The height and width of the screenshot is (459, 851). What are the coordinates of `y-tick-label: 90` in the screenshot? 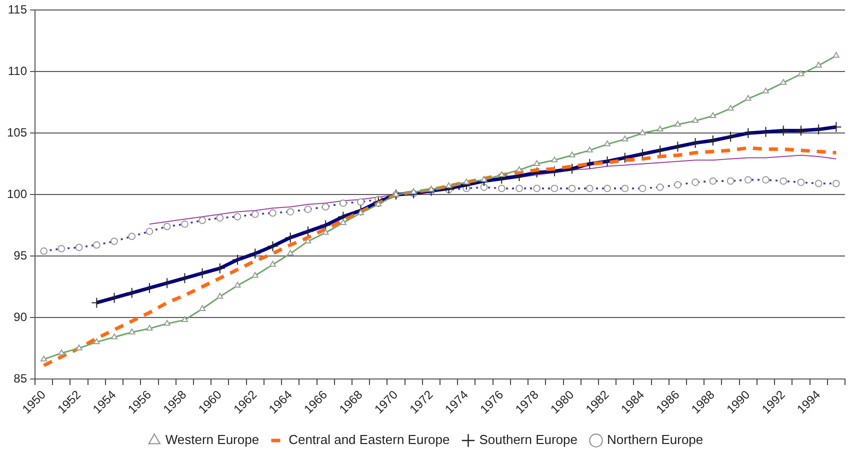 It's located at (21, 317).